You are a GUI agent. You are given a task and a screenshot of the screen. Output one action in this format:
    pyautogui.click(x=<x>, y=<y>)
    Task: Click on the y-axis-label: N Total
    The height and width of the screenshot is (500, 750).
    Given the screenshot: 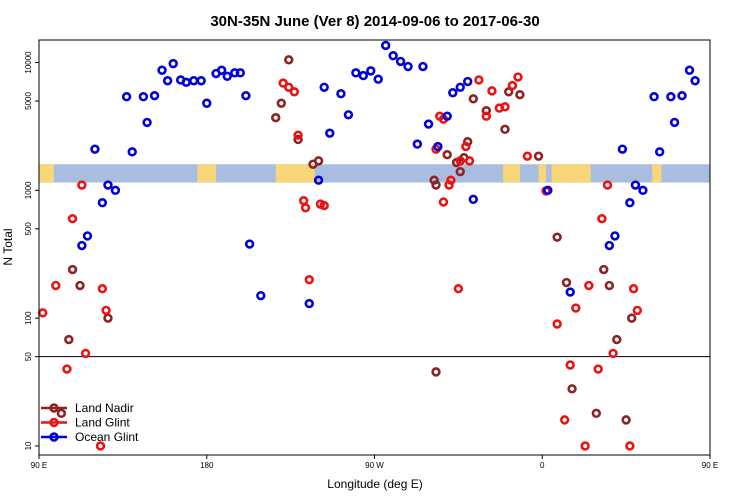 What is the action you would take?
    pyautogui.click(x=8, y=246)
    